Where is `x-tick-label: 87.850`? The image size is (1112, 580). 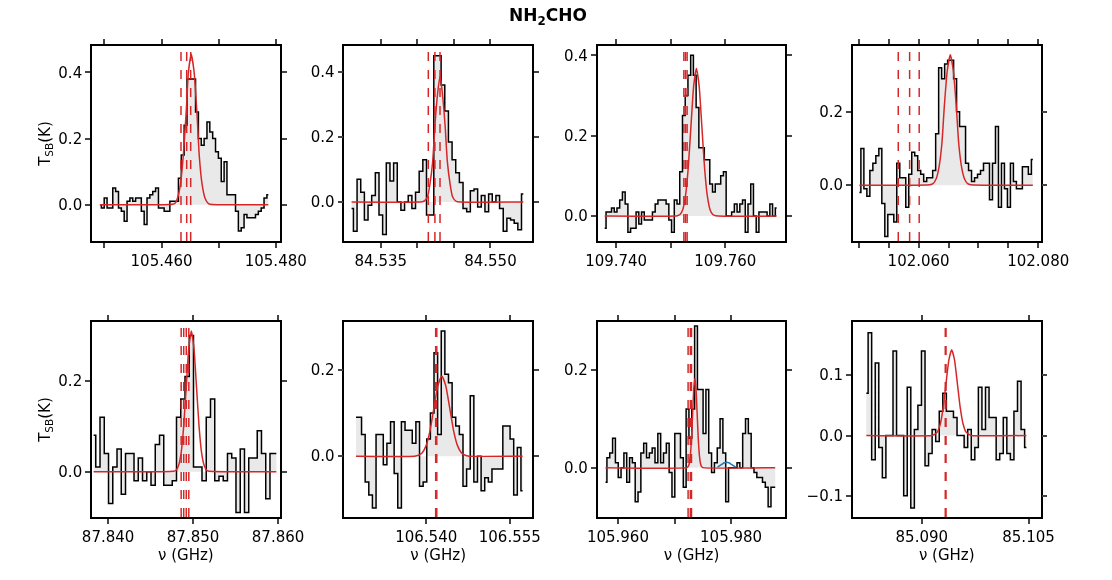
x-tick-label: 87.850 is located at coordinates (193, 536).